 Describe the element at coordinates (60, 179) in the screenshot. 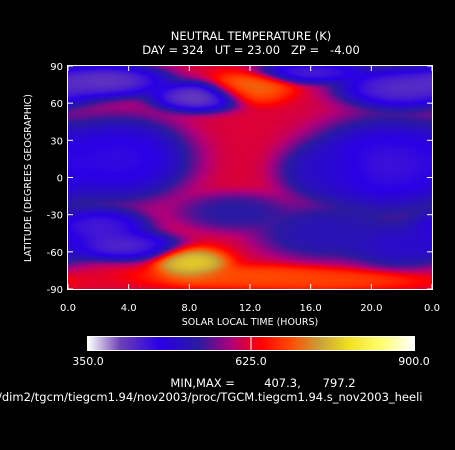

I see `y-tick-label: 0` at that location.